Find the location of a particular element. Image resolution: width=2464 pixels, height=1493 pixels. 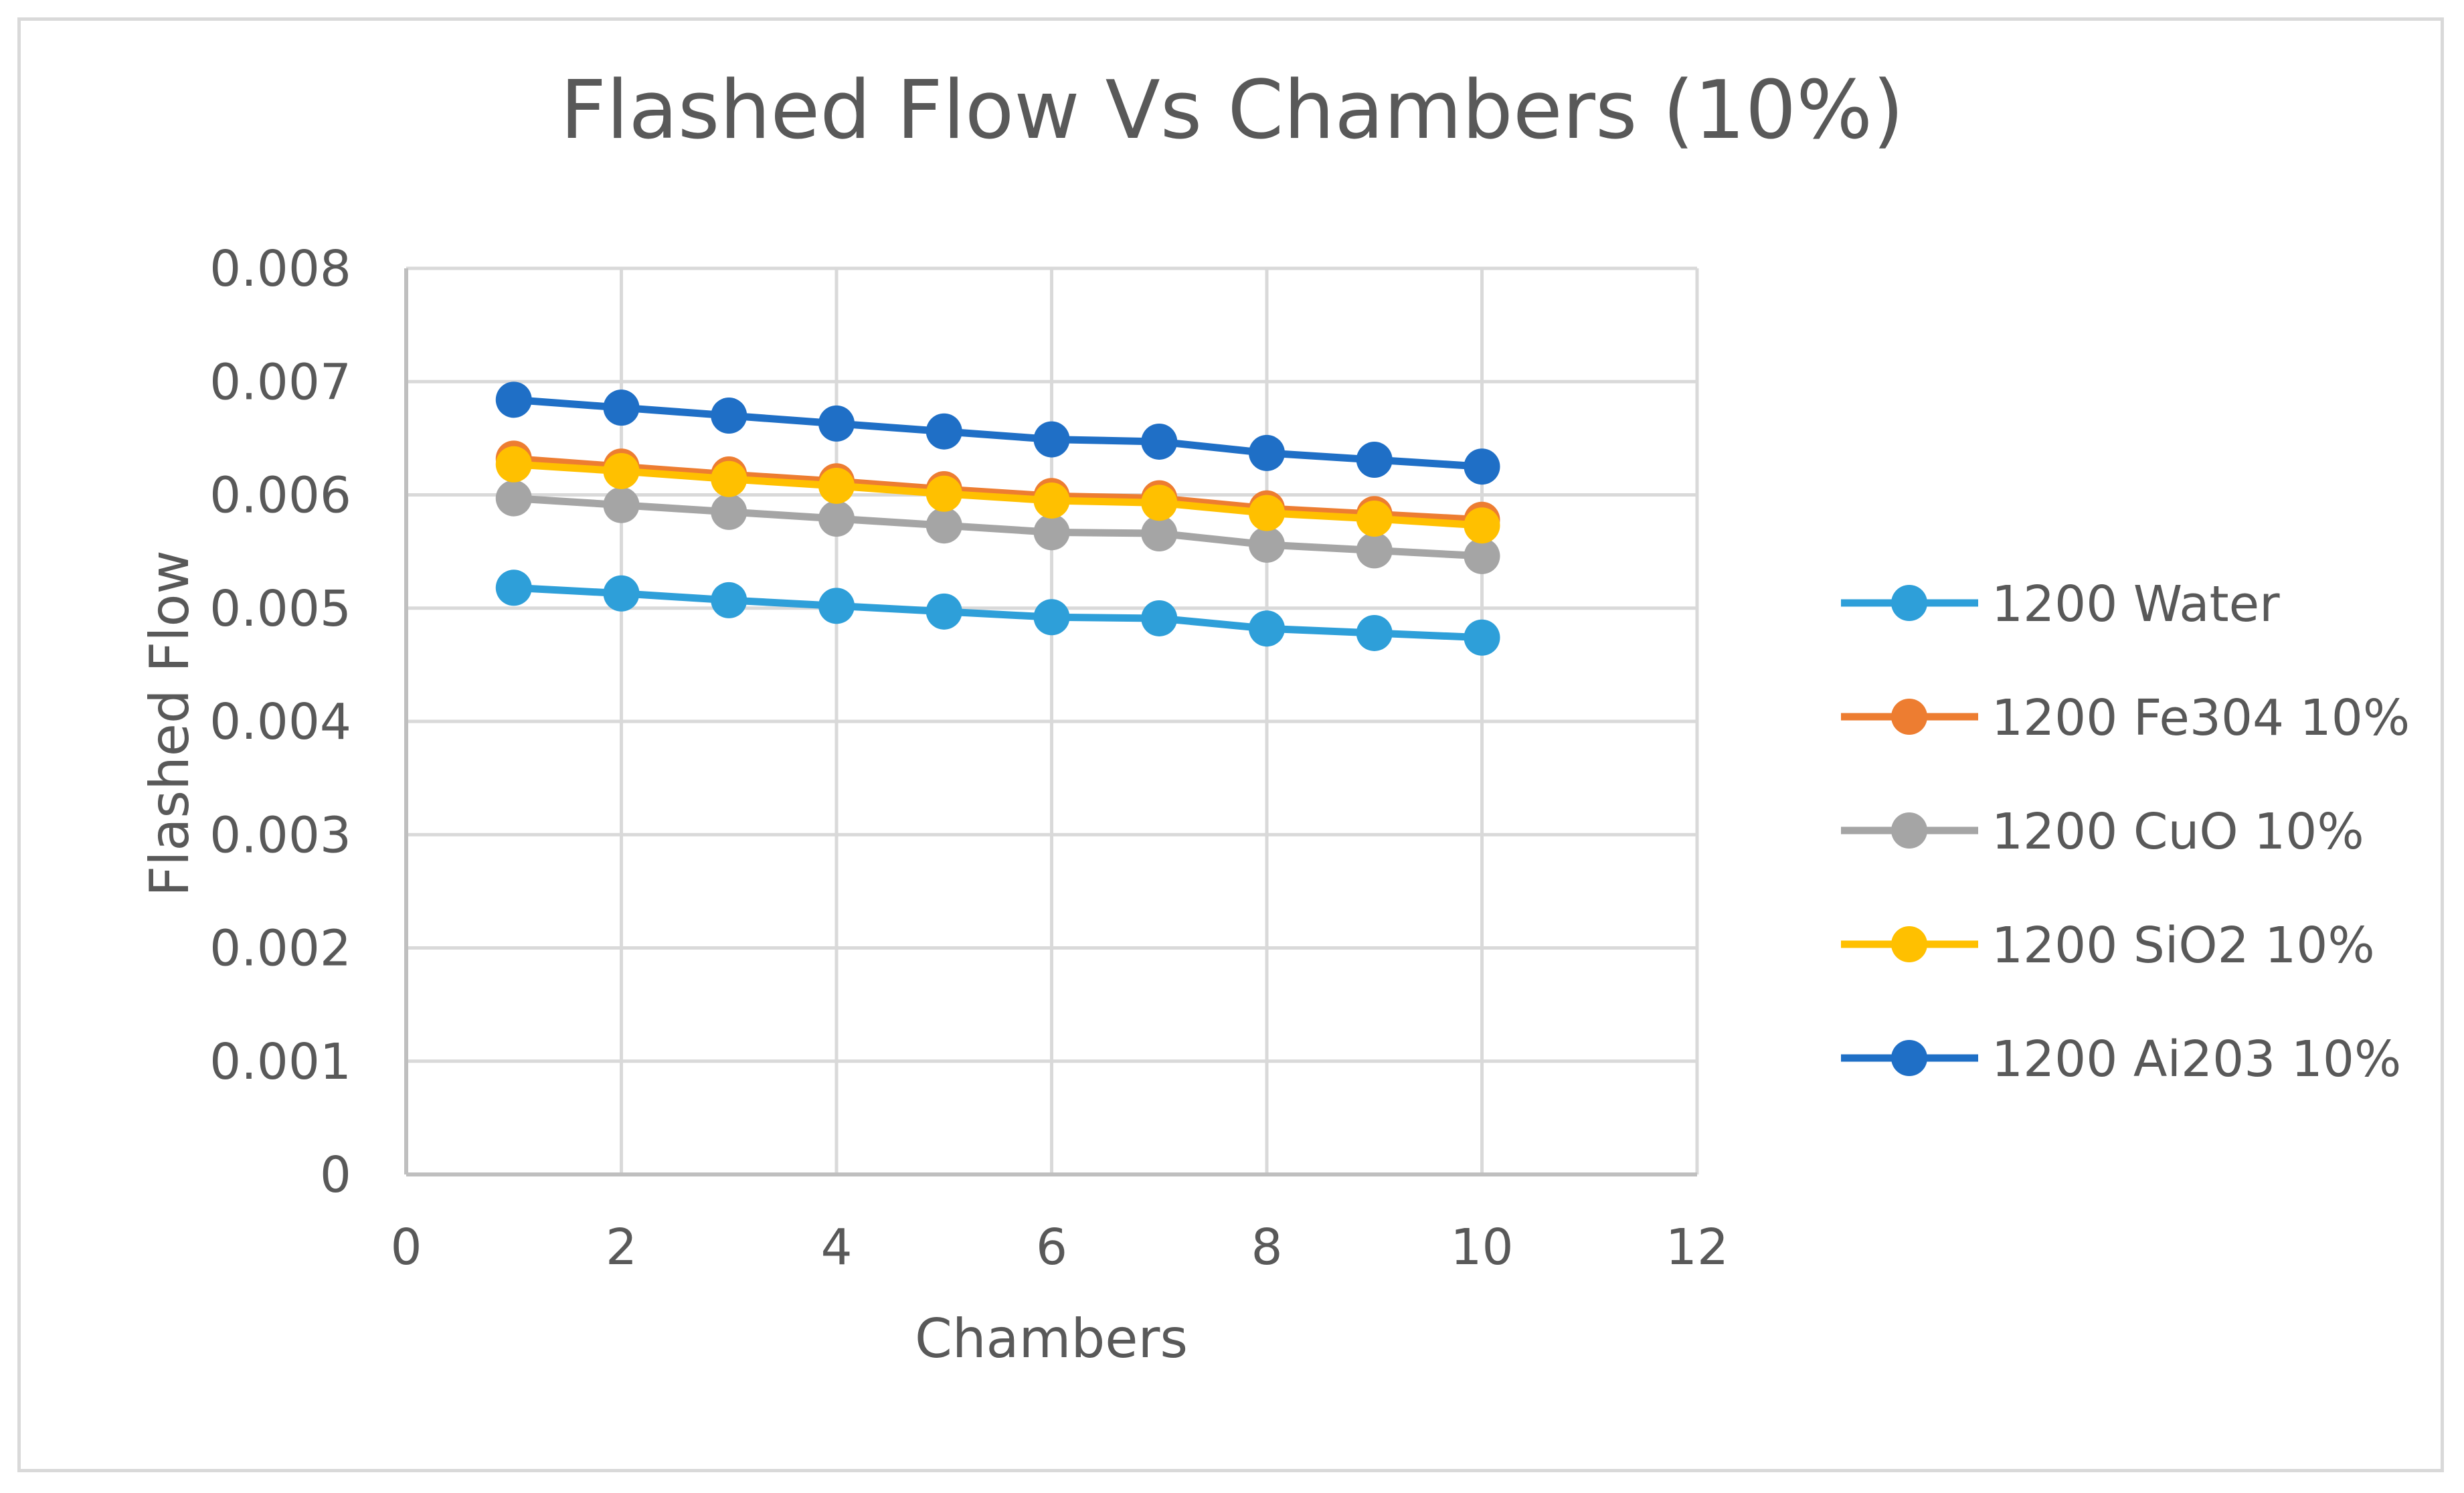

y-tick-label: 0.004 is located at coordinates (280, 722).